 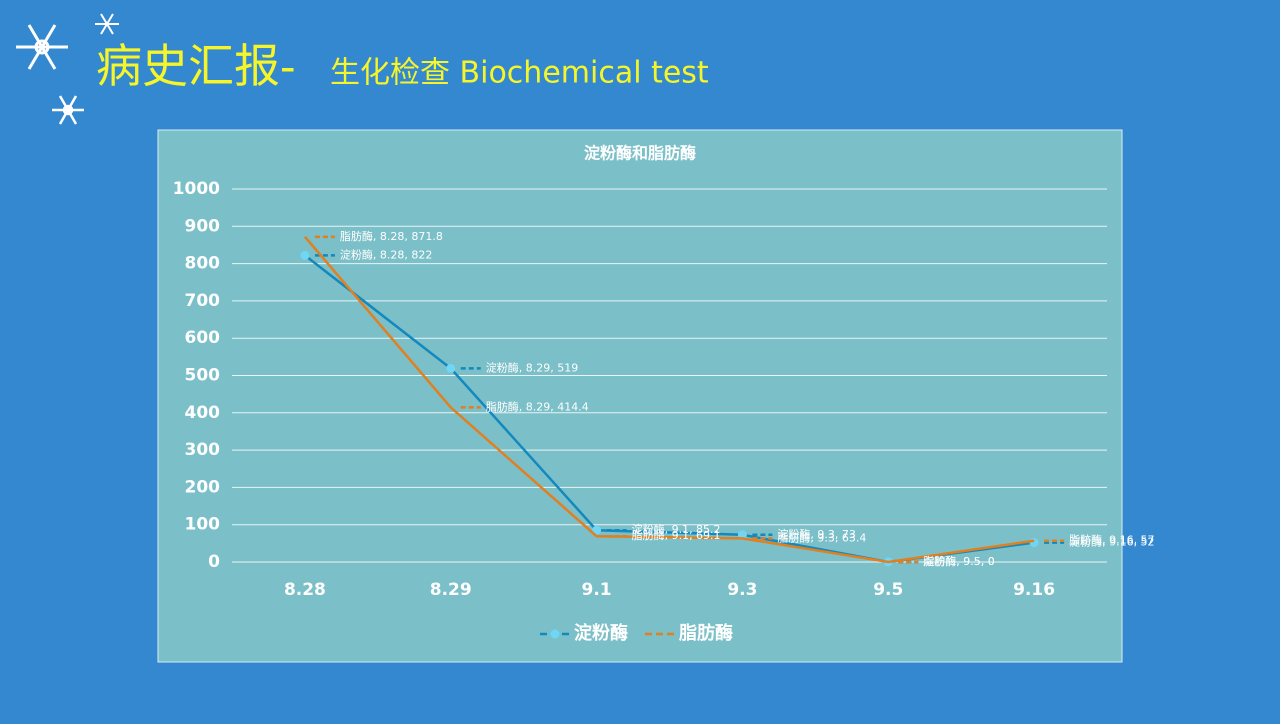 What do you see at coordinates (203, 264) in the screenshot?
I see `y-tick-label: 800` at bounding box center [203, 264].